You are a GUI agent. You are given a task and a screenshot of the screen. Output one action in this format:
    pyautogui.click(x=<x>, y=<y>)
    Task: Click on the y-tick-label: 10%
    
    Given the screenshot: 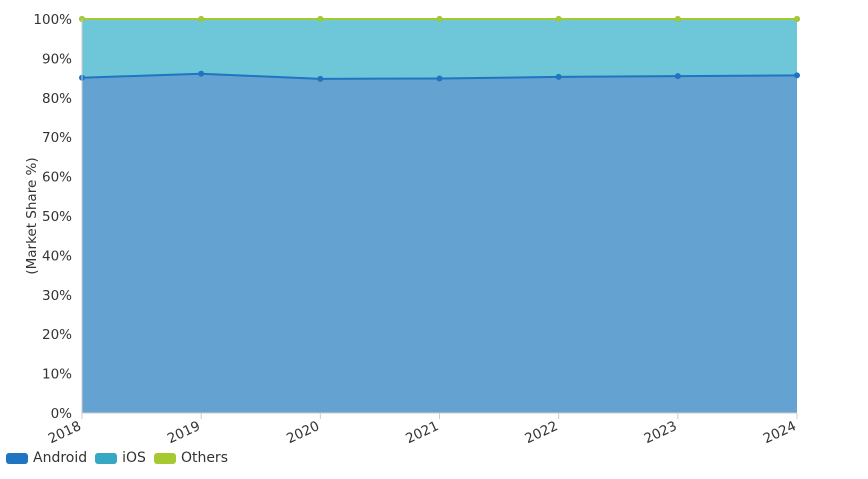 What is the action you would take?
    pyautogui.click(x=57, y=375)
    